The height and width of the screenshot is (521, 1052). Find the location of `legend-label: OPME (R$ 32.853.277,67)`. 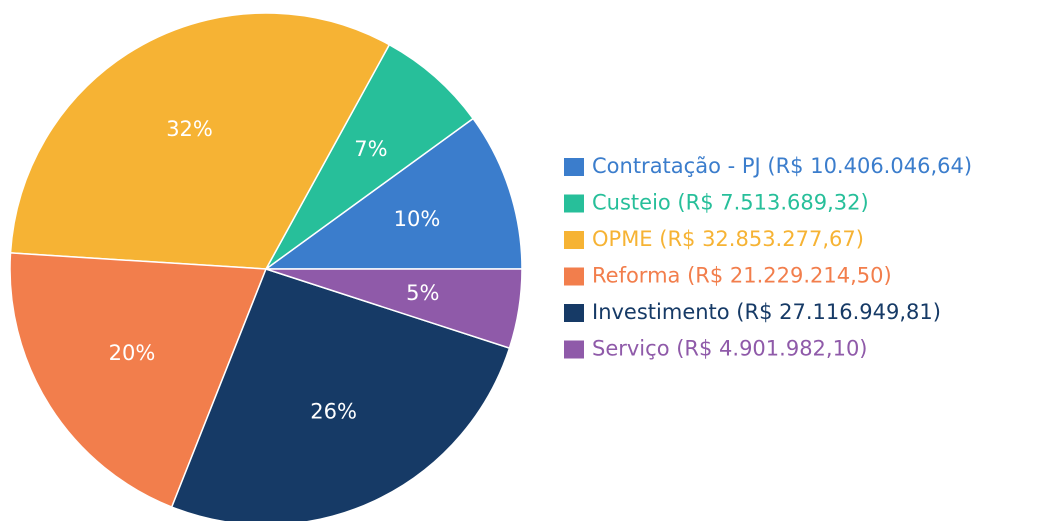

legend-label: OPME (R$ 32.853.277,67) is located at coordinates (728, 239).